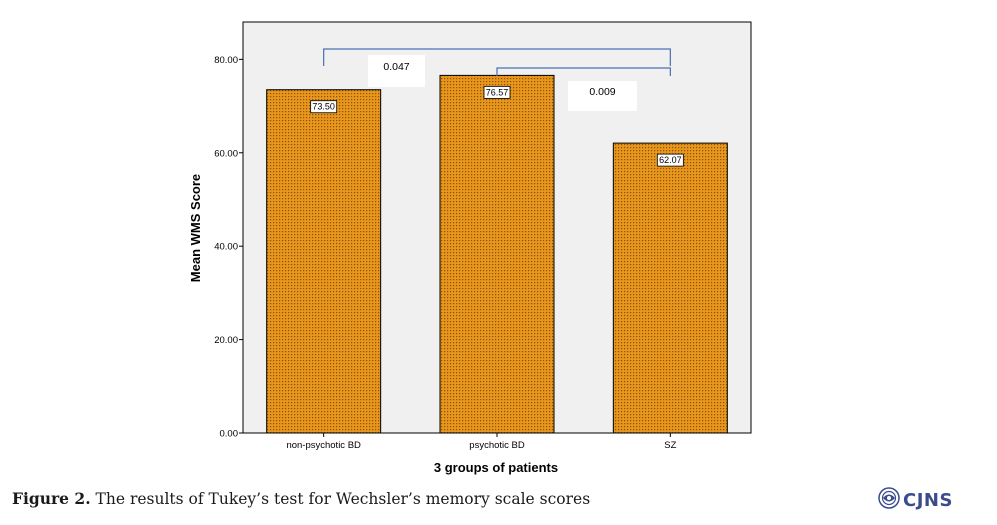 The width and height of the screenshot is (997, 525). Describe the element at coordinates (323, 445) in the screenshot. I see `x-tick-label-0: non-psychotic BD` at that location.